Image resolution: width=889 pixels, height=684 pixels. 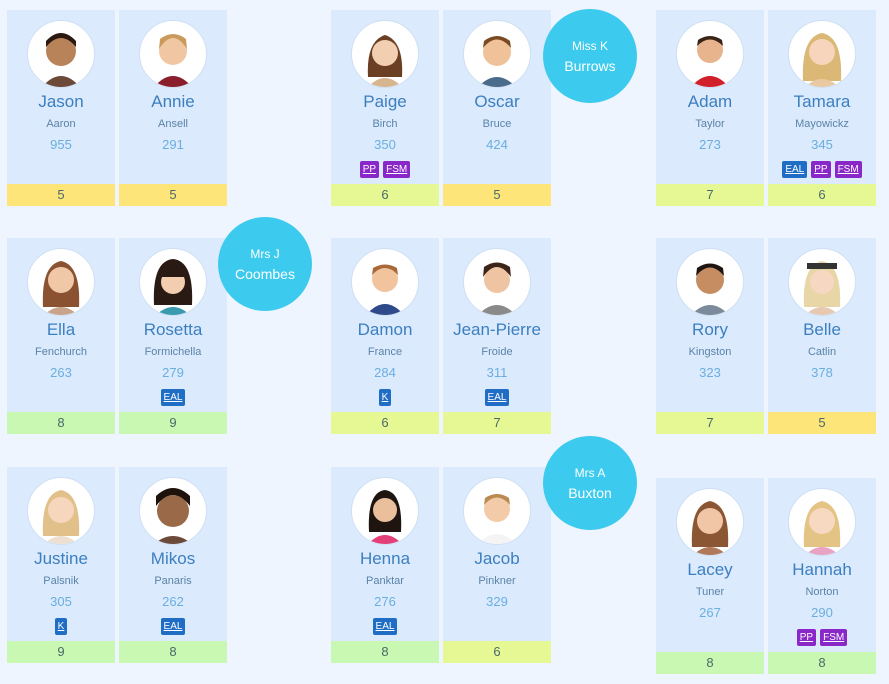 I want to click on student-card: Mikos Panaris 262 EAL 8, so click(x=173, y=565).